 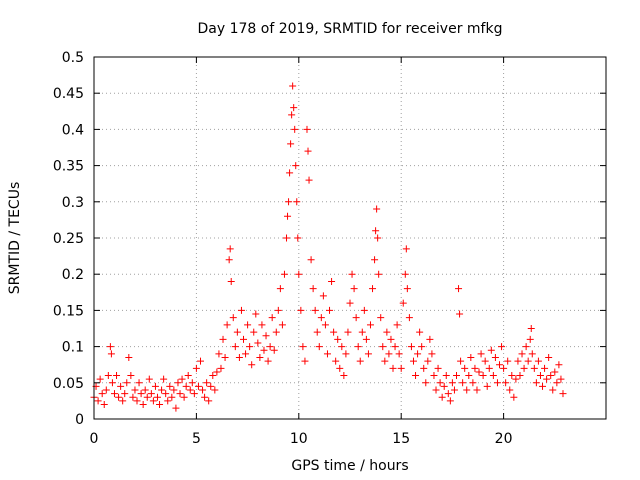 I want to click on y-tick-label: 0.3, so click(x=73, y=203).